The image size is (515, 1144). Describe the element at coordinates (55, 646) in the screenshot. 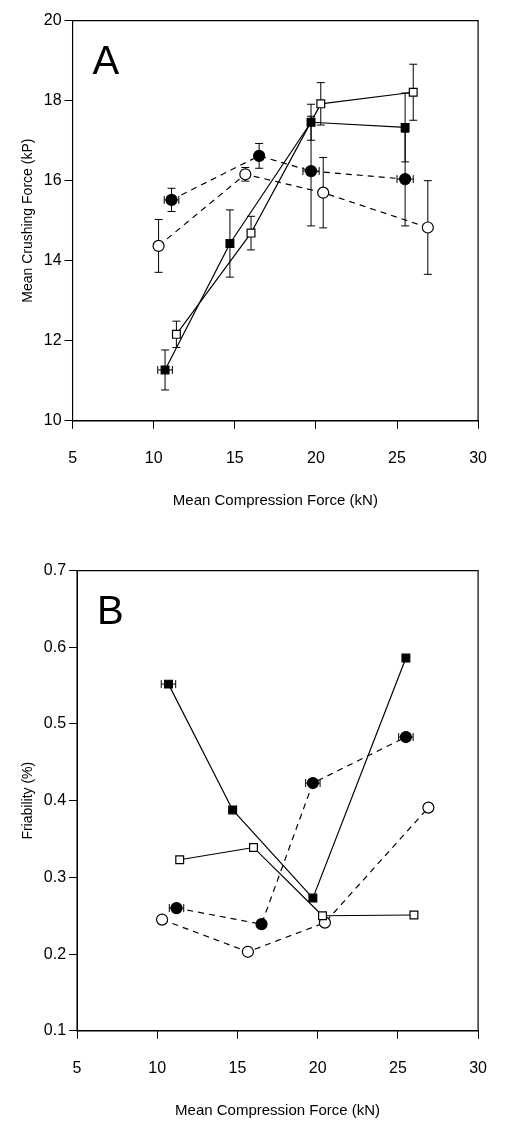

I see `y-tick-label: 0.6` at that location.